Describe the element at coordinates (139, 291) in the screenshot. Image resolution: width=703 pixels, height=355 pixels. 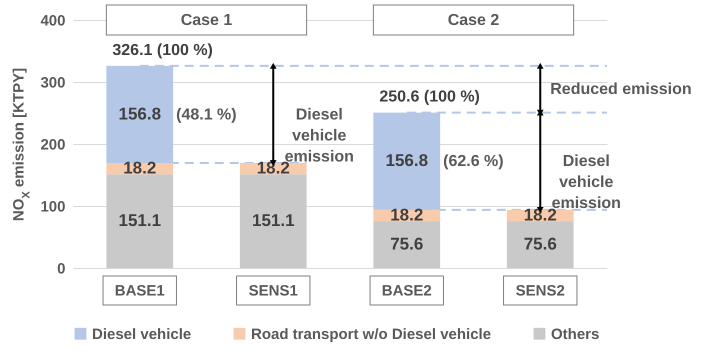
I see `x-tick-label: BASE1` at that location.